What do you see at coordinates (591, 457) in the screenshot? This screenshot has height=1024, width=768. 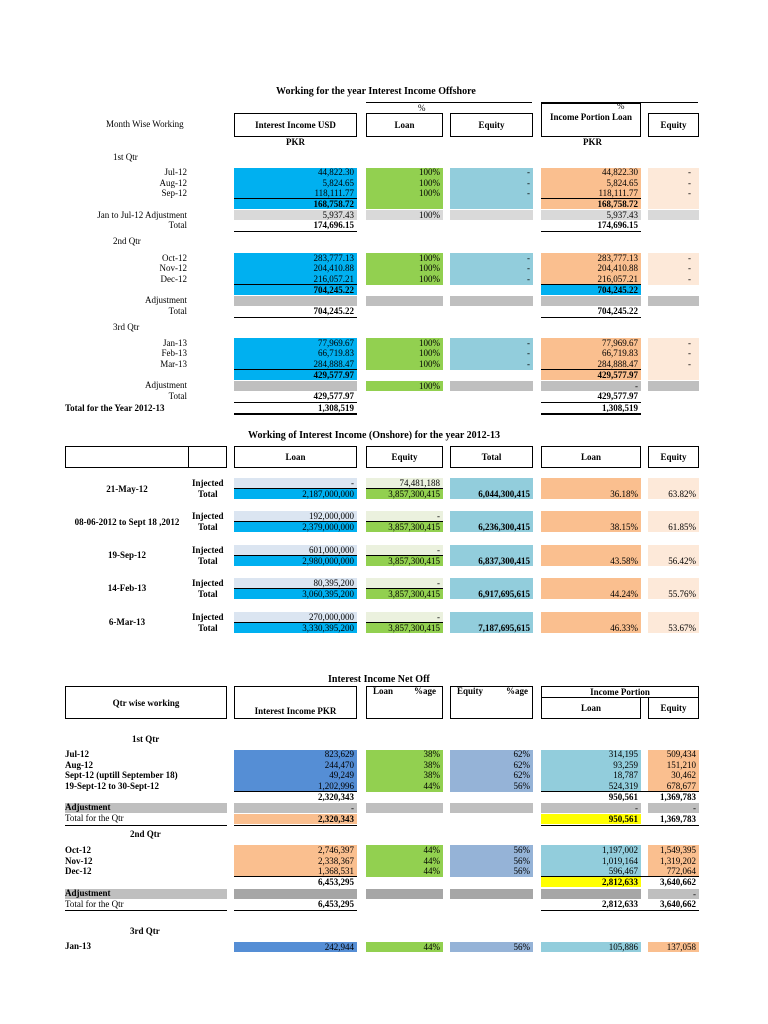 I see `header-loan-pct: Loan` at bounding box center [591, 457].